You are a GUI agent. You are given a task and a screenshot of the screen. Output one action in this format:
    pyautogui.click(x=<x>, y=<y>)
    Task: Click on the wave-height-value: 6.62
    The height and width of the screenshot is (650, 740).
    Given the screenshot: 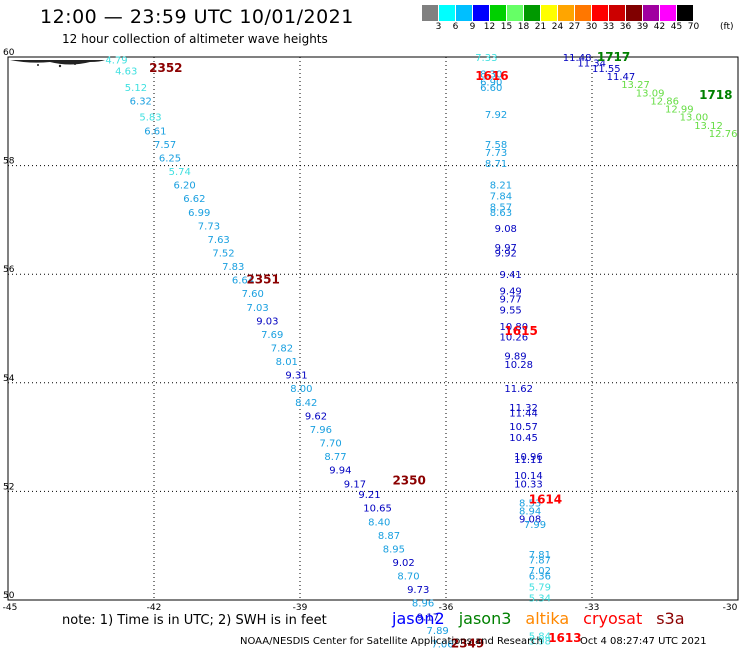 What is the action you would take?
    pyautogui.click(x=194, y=199)
    